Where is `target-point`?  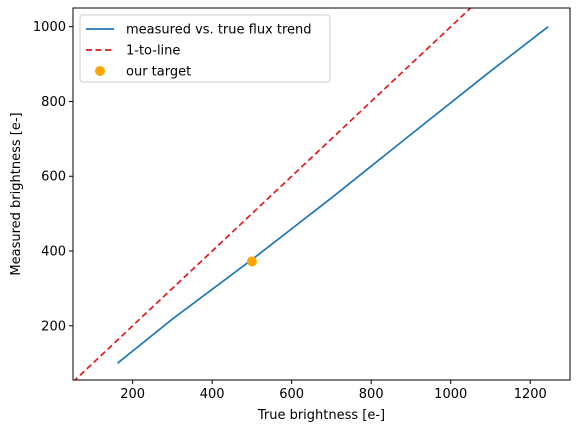
target-point is located at coordinates (251, 261).